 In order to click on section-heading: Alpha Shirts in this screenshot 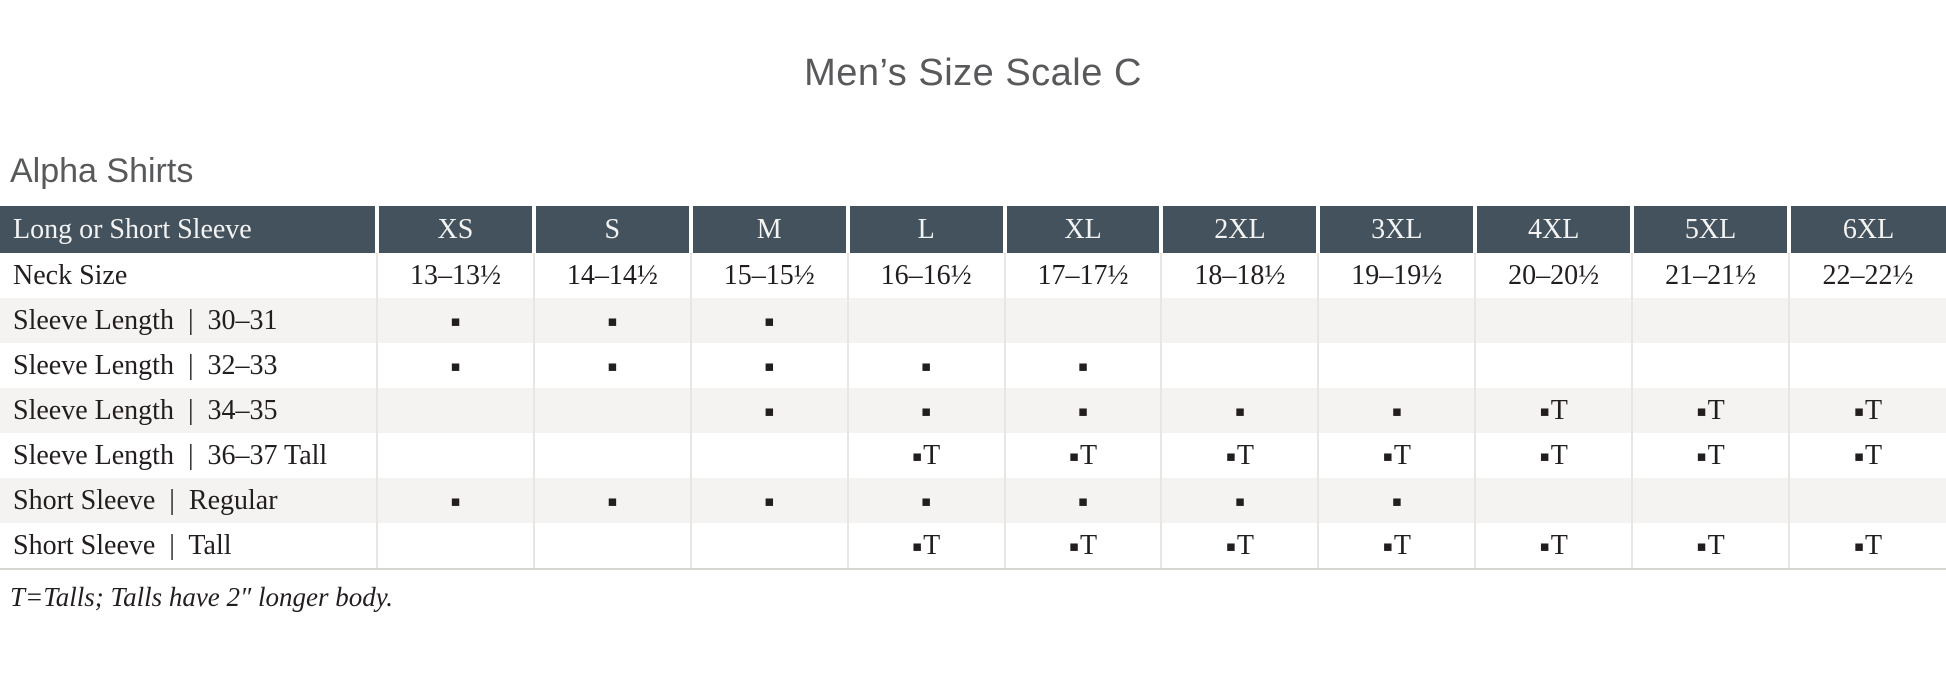, I will do `click(102, 171)`.